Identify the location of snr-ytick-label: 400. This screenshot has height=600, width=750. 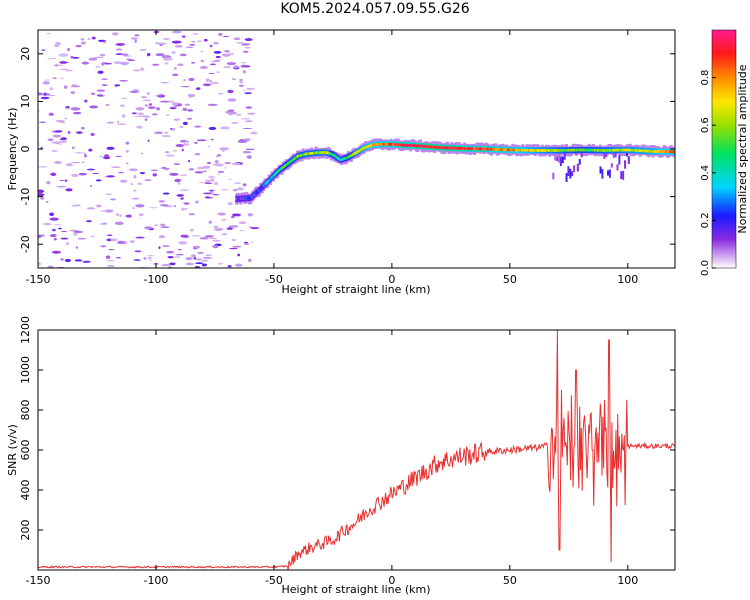
(25, 490).